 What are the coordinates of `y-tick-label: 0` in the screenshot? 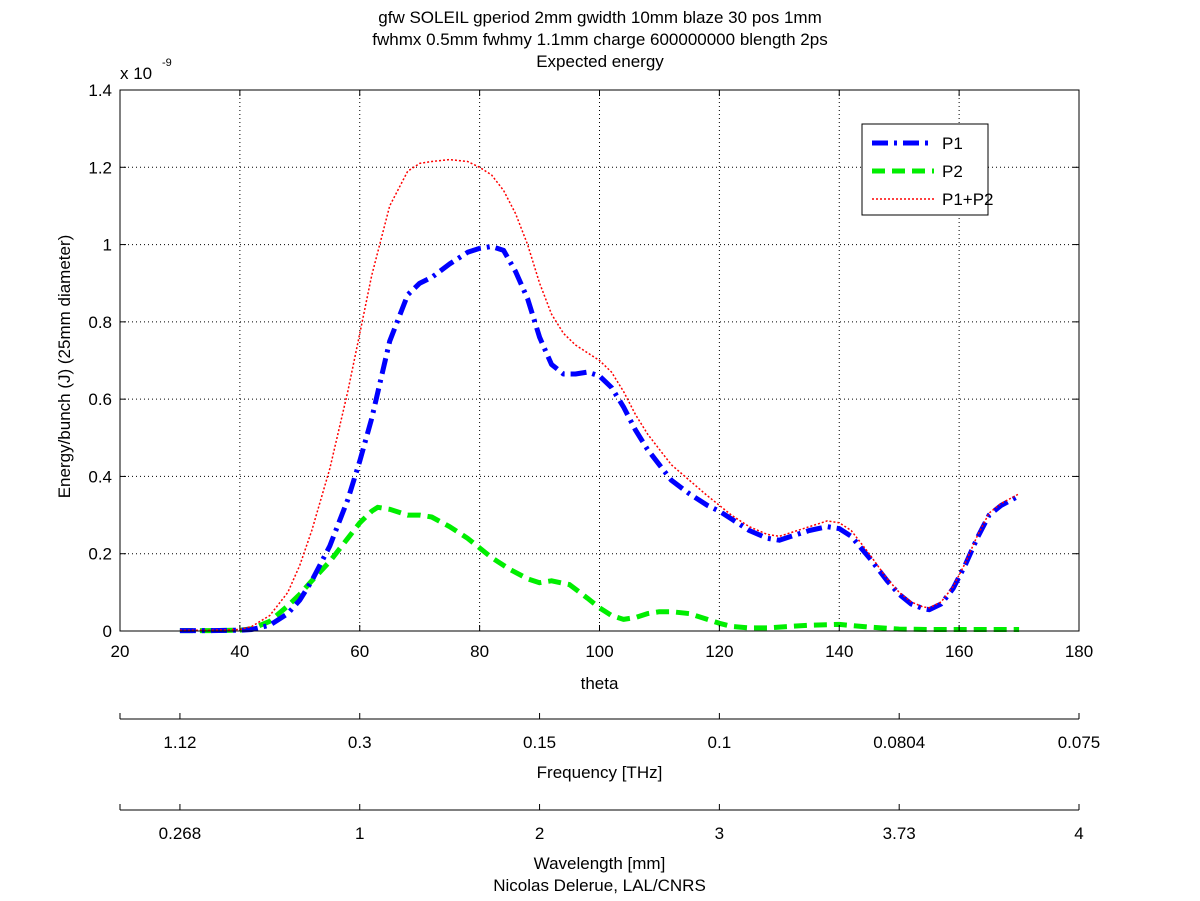 It's located at (107, 631).